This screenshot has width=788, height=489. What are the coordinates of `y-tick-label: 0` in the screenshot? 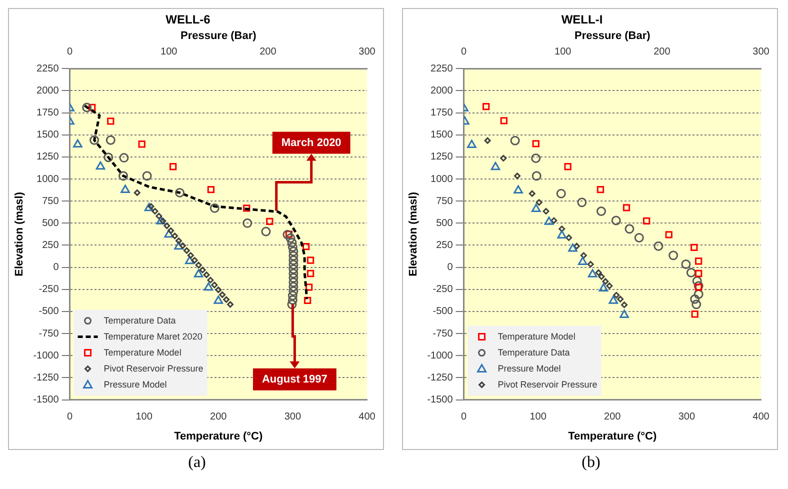 It's located at (56, 268).